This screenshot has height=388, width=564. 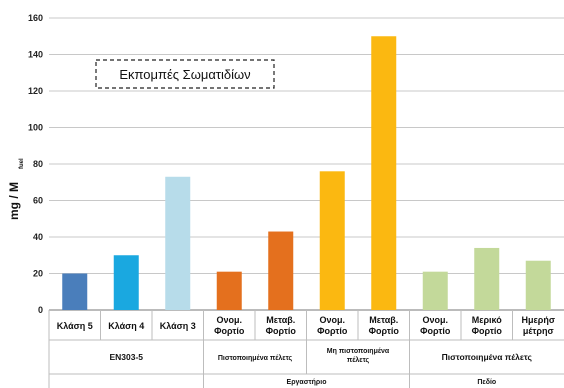 I want to click on annotation-border, so click(x=185, y=74).